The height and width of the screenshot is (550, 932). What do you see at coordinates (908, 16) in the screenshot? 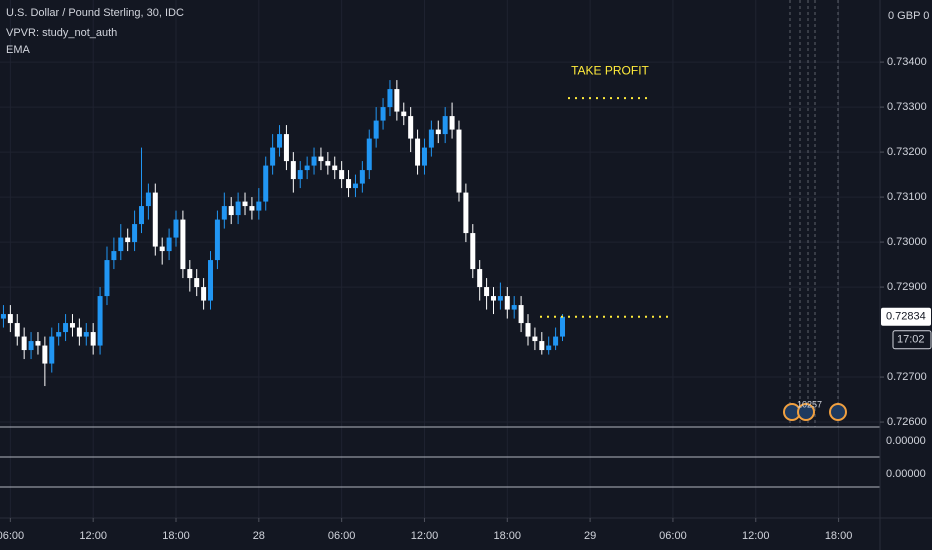
I see `axis-header: 0 GBP 0` at bounding box center [908, 16].